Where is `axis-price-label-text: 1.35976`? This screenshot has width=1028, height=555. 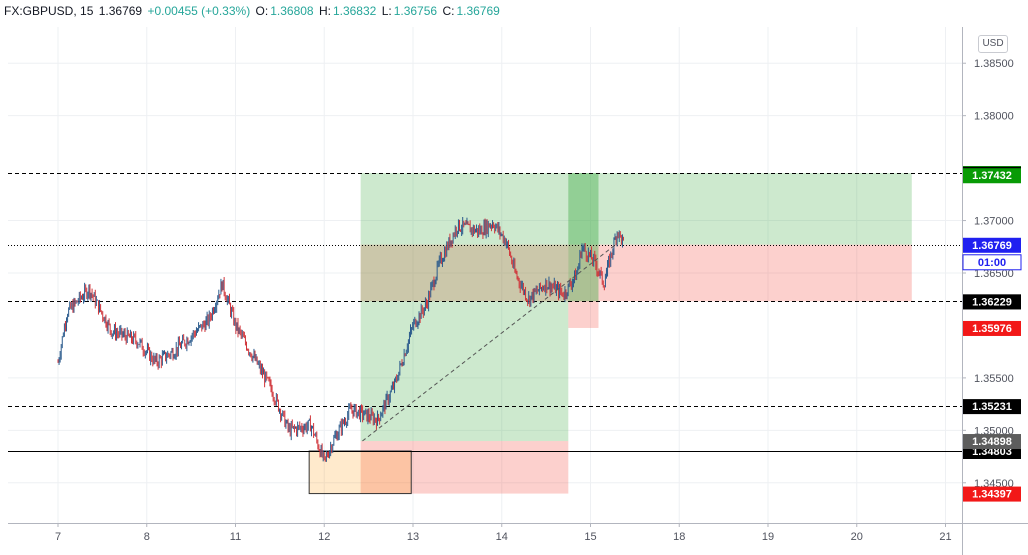
axis-price-label-text: 1.35976 is located at coordinates (992, 329).